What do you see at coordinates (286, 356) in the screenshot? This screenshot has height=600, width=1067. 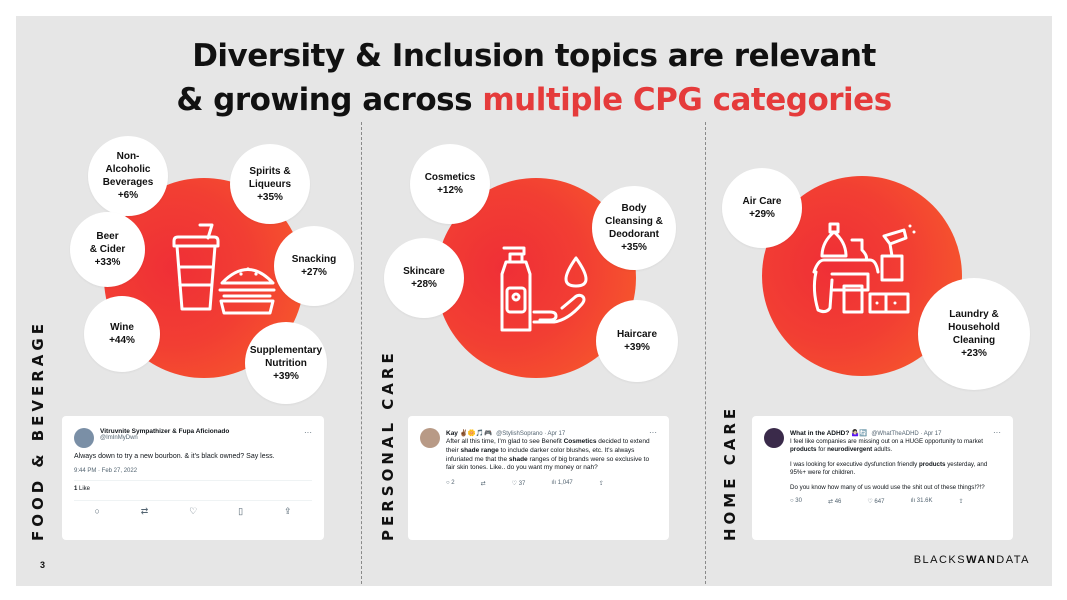 I see `bubble-label: Supplementary Nutrition` at bounding box center [286, 356].